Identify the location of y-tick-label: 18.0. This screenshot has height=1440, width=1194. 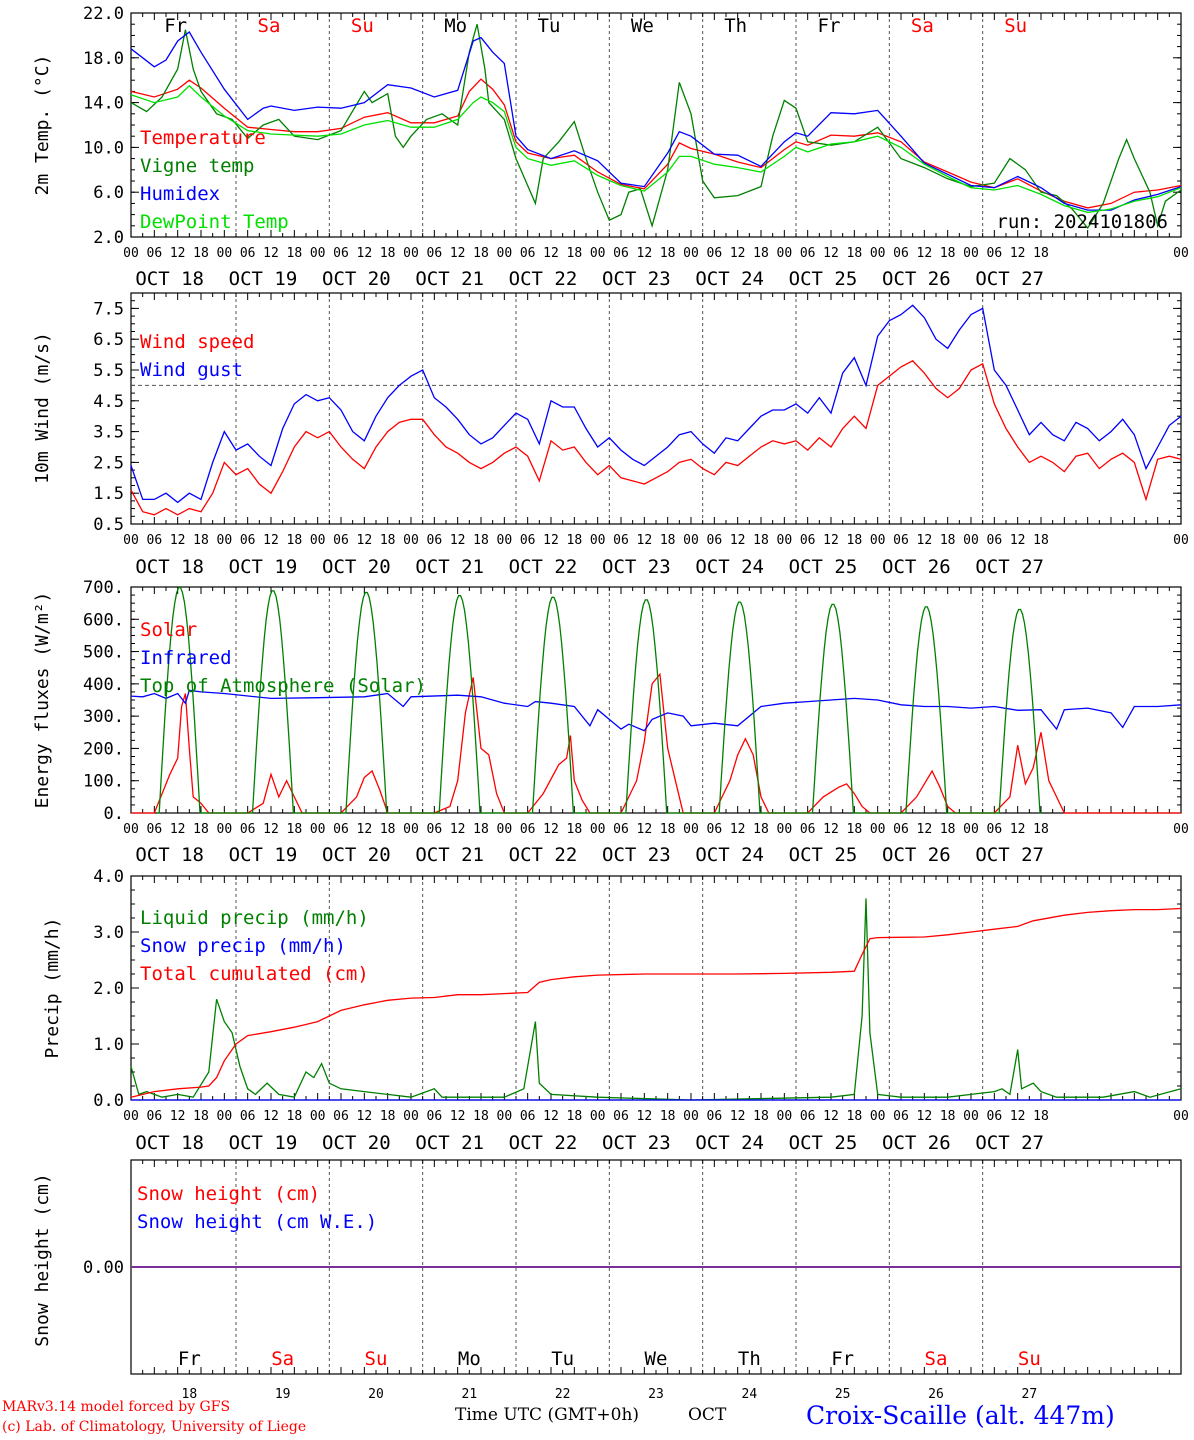
(103, 59).